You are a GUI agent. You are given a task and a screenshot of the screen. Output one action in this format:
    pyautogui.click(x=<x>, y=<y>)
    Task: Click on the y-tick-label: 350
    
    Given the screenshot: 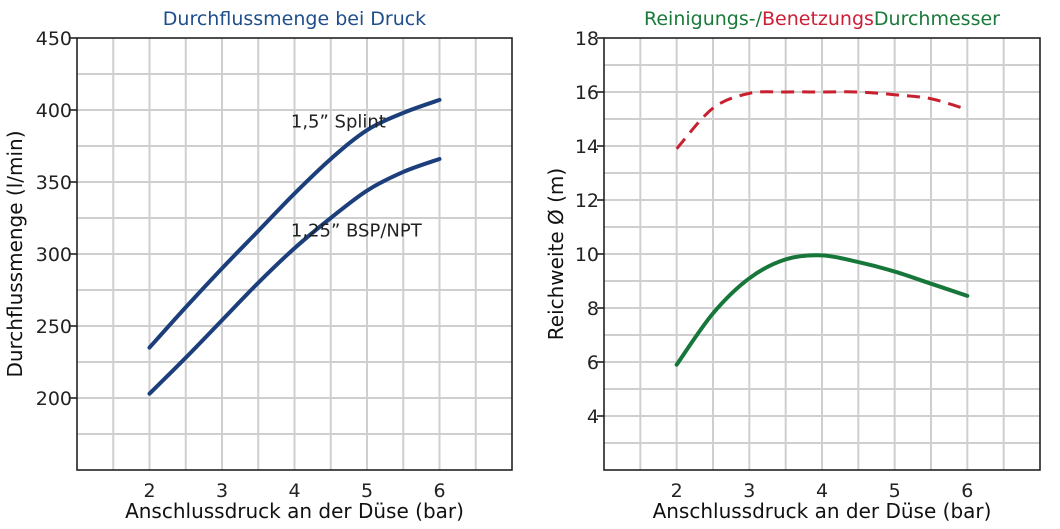 What is the action you would take?
    pyautogui.click(x=54, y=183)
    